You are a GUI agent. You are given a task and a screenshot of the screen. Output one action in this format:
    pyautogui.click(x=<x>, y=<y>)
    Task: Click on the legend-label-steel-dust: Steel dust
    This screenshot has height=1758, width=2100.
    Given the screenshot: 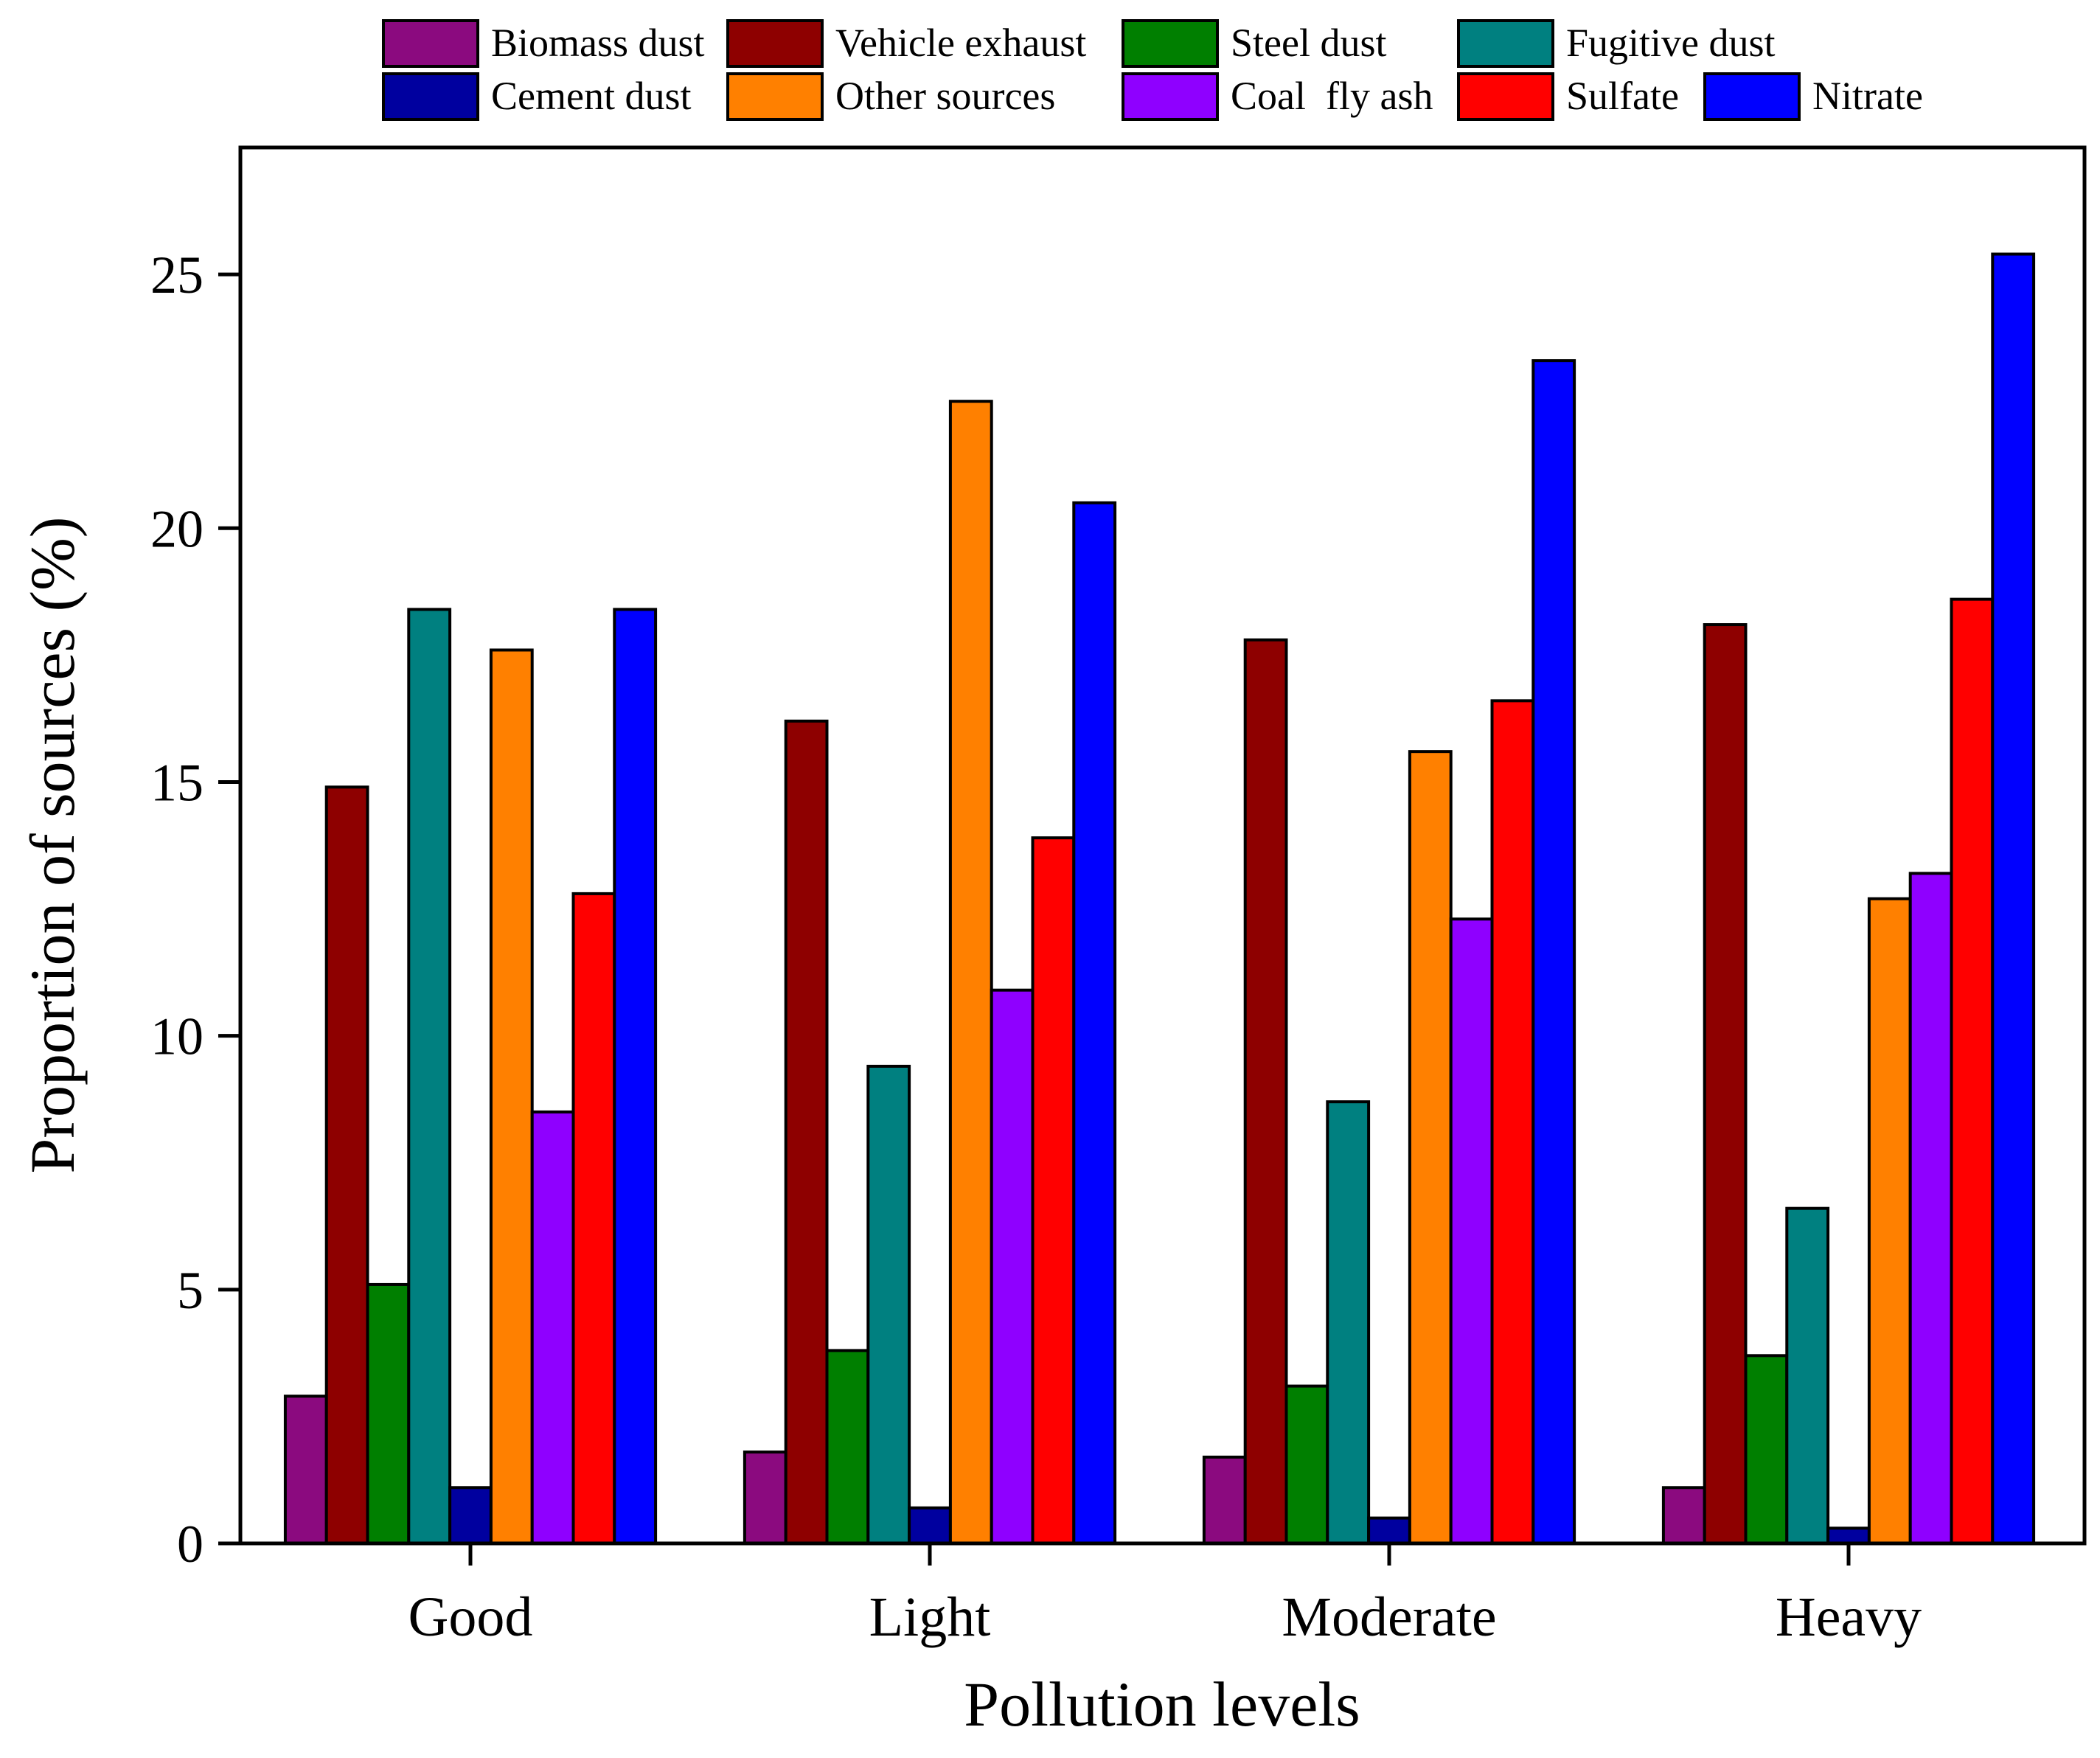 What is the action you would take?
    pyautogui.click(x=1309, y=43)
    